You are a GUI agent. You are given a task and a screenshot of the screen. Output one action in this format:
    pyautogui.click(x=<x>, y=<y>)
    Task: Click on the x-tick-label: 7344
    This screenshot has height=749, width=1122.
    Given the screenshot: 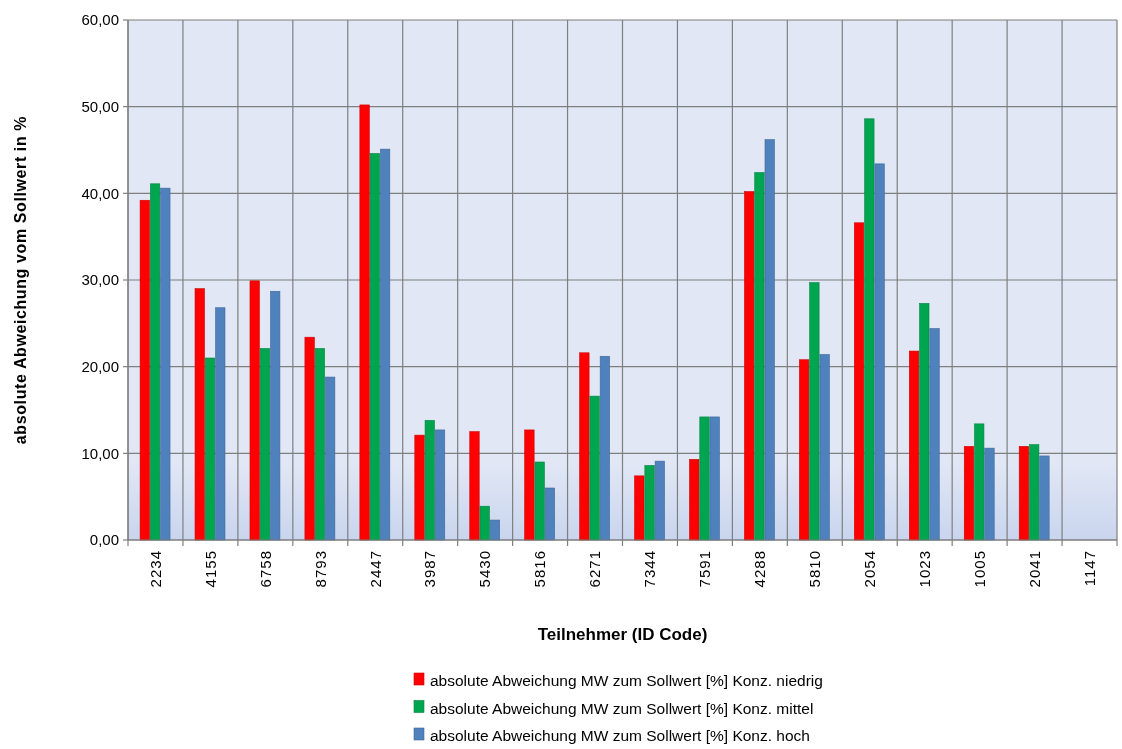 What is the action you would take?
    pyautogui.click(x=650, y=569)
    